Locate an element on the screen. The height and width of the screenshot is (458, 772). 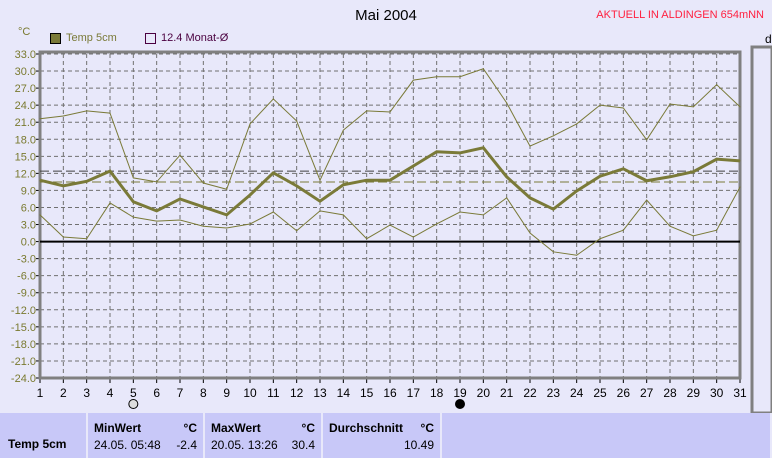
legend-label: 12.4 Monat-Ø is located at coordinates (195, 38).